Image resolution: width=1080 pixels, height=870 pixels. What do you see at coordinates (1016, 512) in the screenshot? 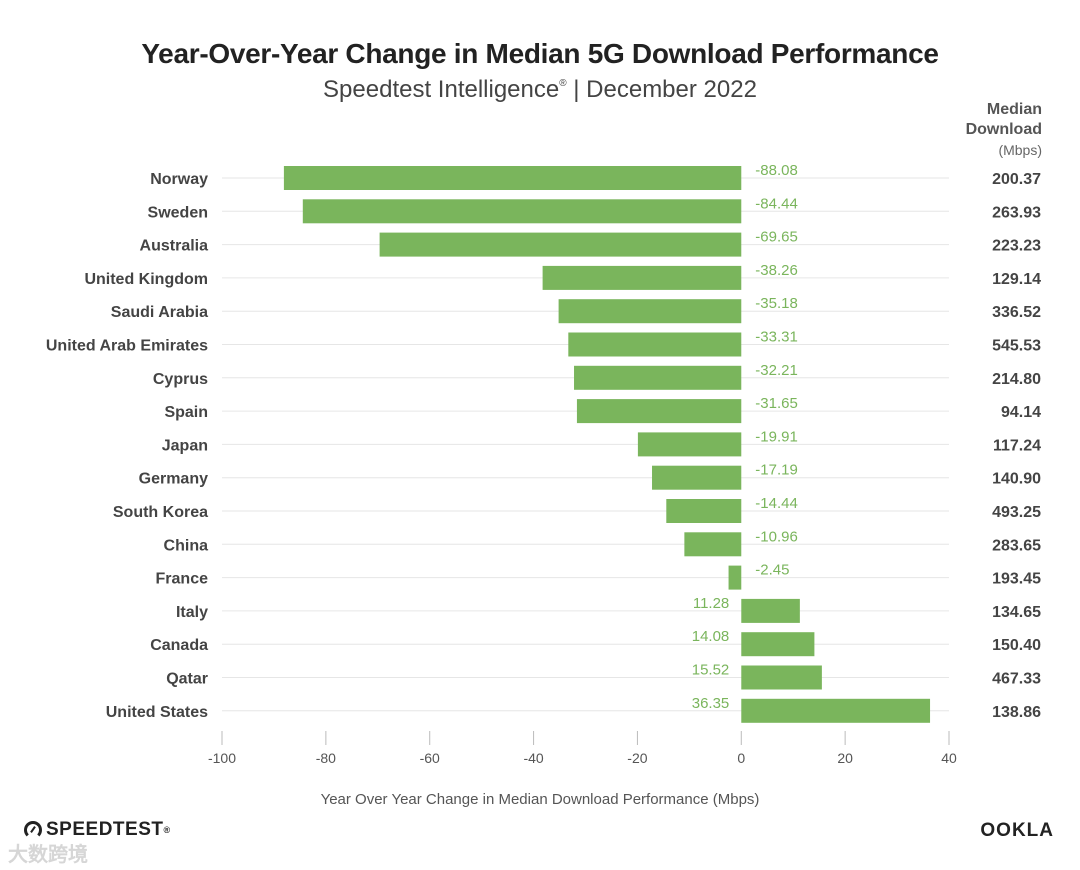
I see `median-download-value: 493.25` at bounding box center [1016, 512].